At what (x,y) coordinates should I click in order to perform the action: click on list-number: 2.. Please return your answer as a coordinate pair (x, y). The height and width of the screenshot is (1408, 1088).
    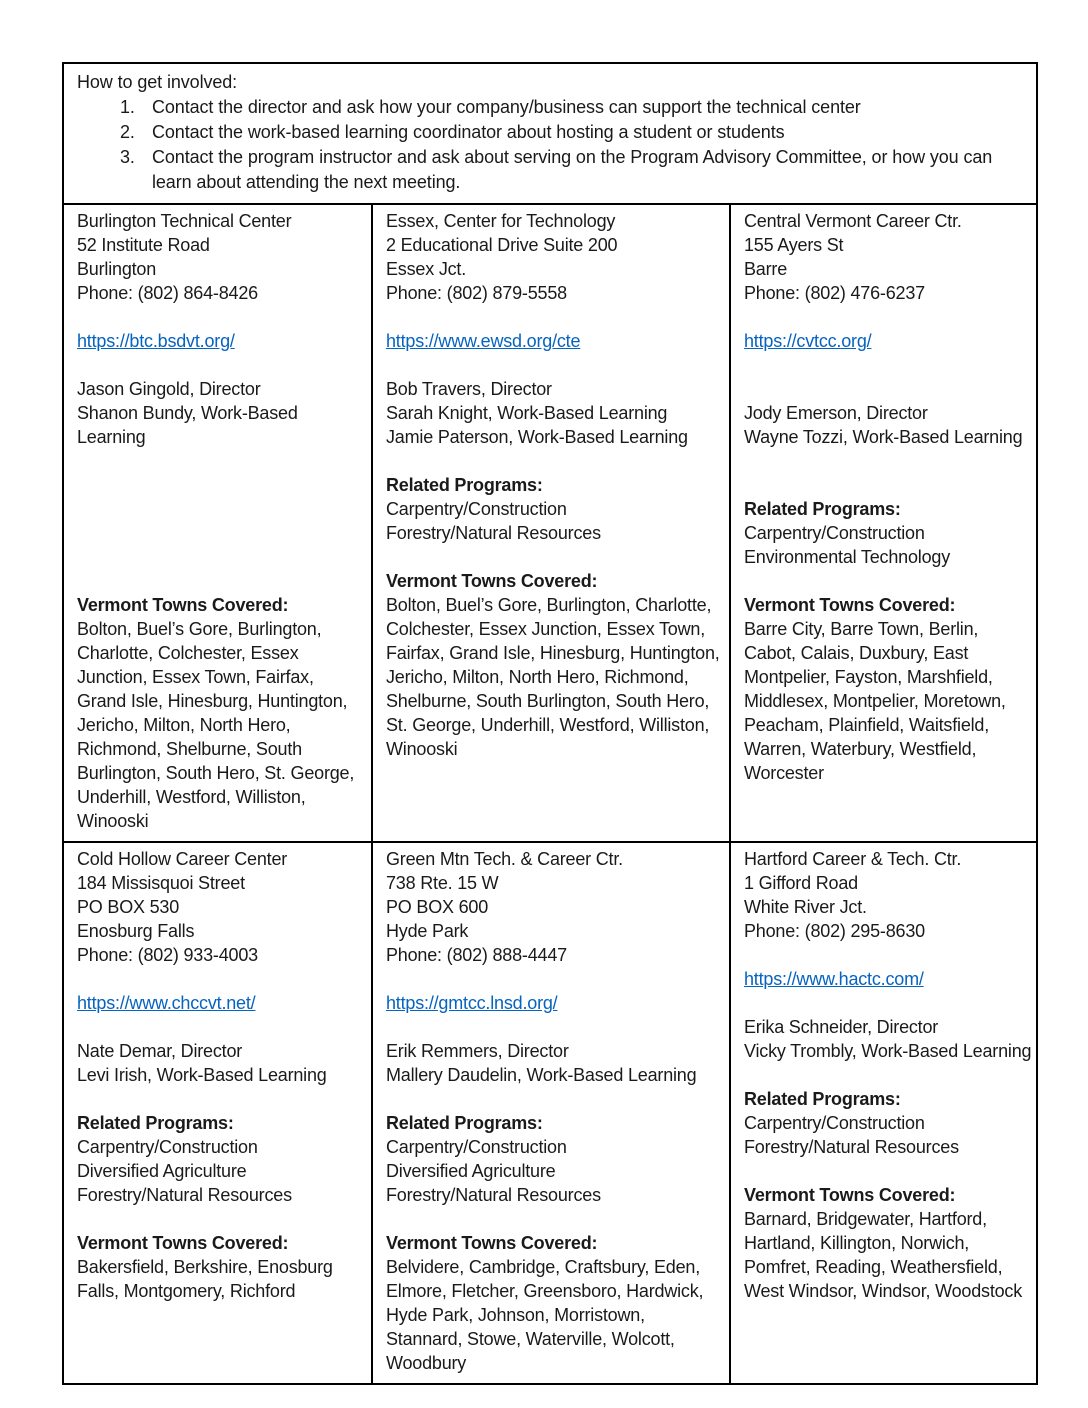
    Looking at the image, I should click on (127, 132).